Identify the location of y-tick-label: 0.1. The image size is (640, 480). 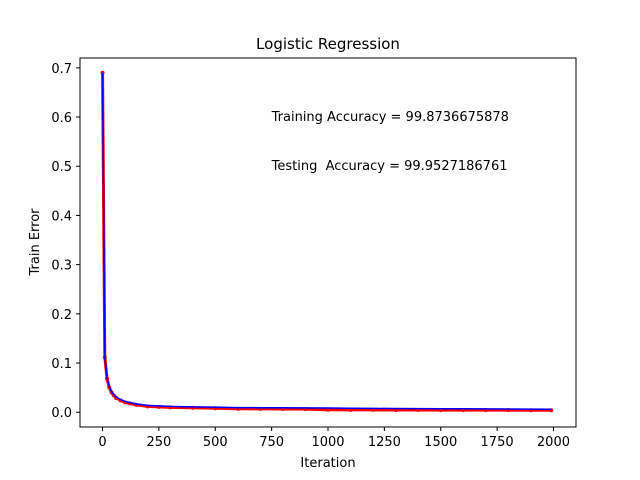
(61, 364).